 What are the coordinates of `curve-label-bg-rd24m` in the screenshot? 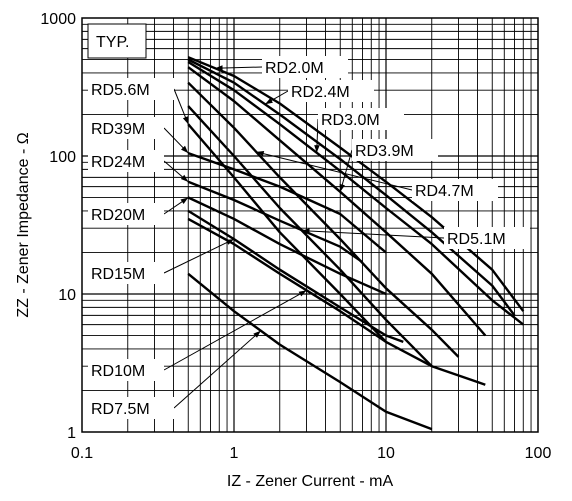 It's located at (126, 161).